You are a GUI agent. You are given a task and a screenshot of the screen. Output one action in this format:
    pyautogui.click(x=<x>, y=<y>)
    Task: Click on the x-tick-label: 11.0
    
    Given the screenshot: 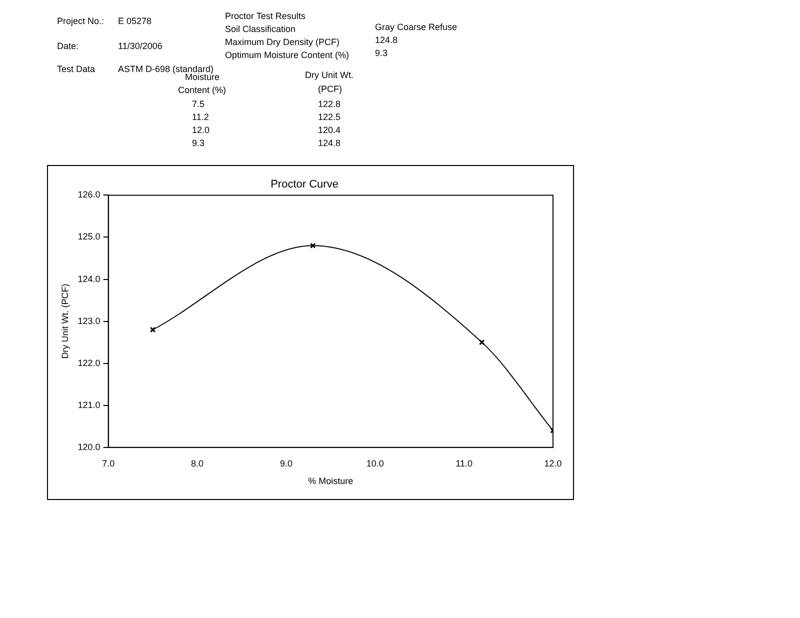 What is the action you would take?
    pyautogui.click(x=464, y=463)
    